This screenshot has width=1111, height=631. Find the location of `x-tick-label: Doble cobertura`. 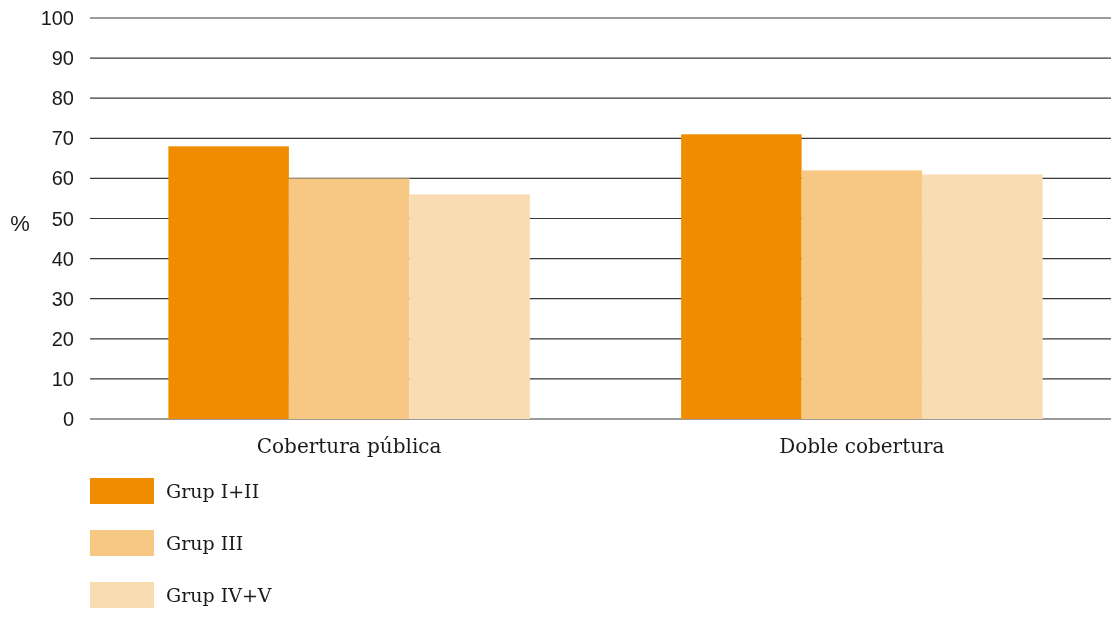

x-tick-label: Doble cobertura is located at coordinates (862, 446).